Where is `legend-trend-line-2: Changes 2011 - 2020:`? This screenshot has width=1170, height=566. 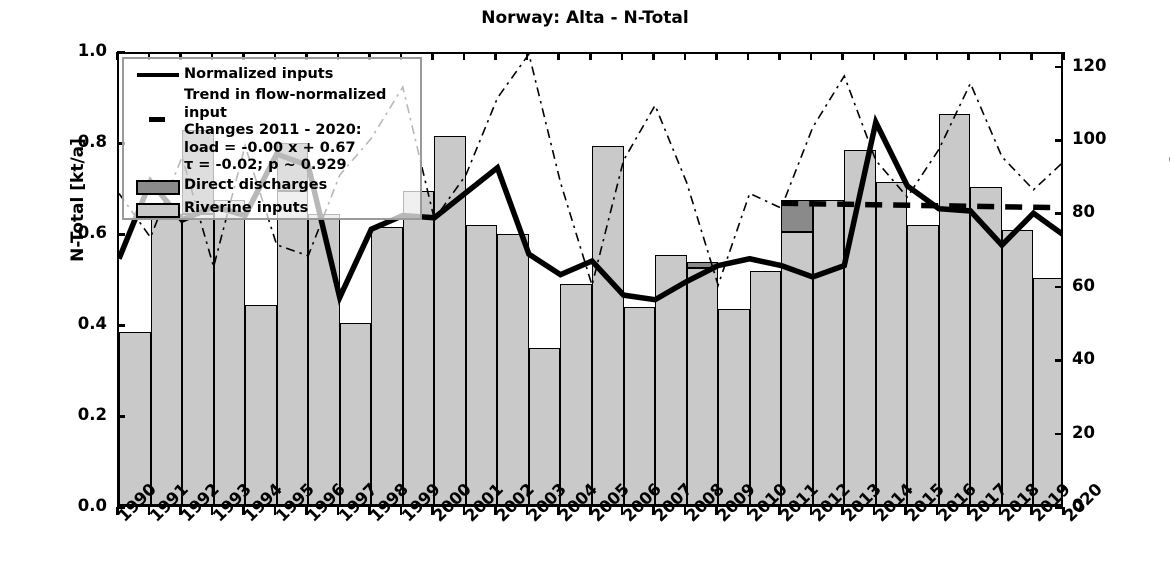 legend-trend-line-2: Changes 2011 - 2020: is located at coordinates (273, 130).